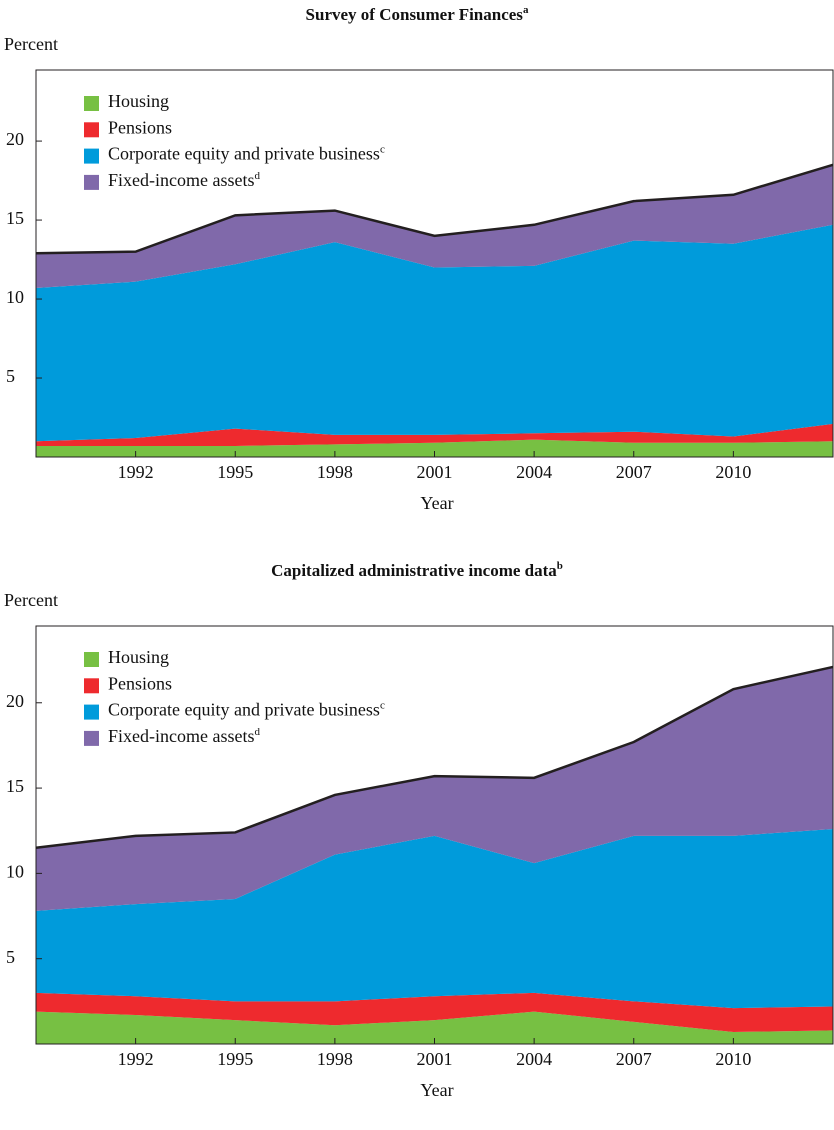 This screenshot has width=834, height=1130. Describe the element at coordinates (434, 209) in the screenshot. I see `total-outline` at that location.